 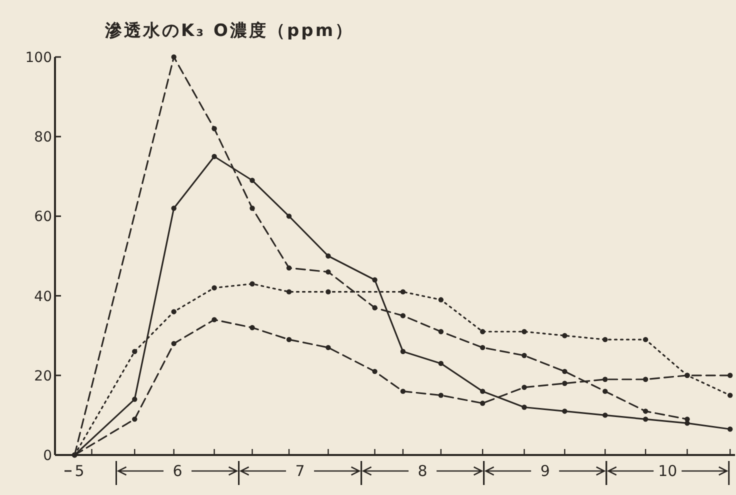 What do you see at coordinates (668, 471) in the screenshot?
I see `x-tick-label: 10` at bounding box center [668, 471].